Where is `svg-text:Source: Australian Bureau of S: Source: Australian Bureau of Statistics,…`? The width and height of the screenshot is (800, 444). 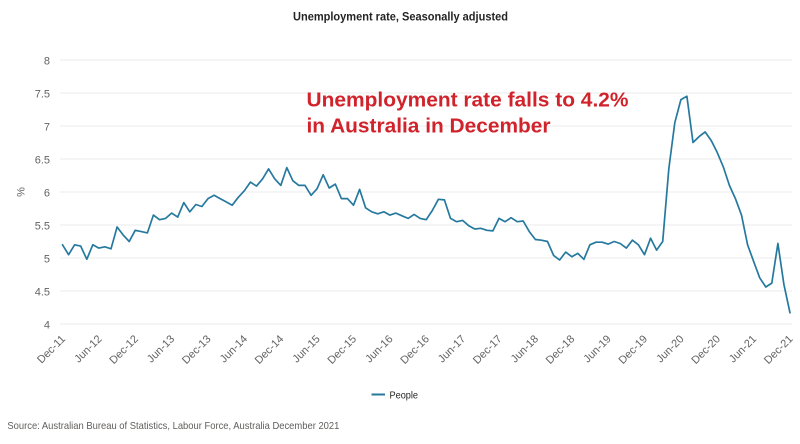
svg-text:Source: Australian Bureau of S: Source: Australian Bureau of Statistics,… is located at coordinates (173, 426).